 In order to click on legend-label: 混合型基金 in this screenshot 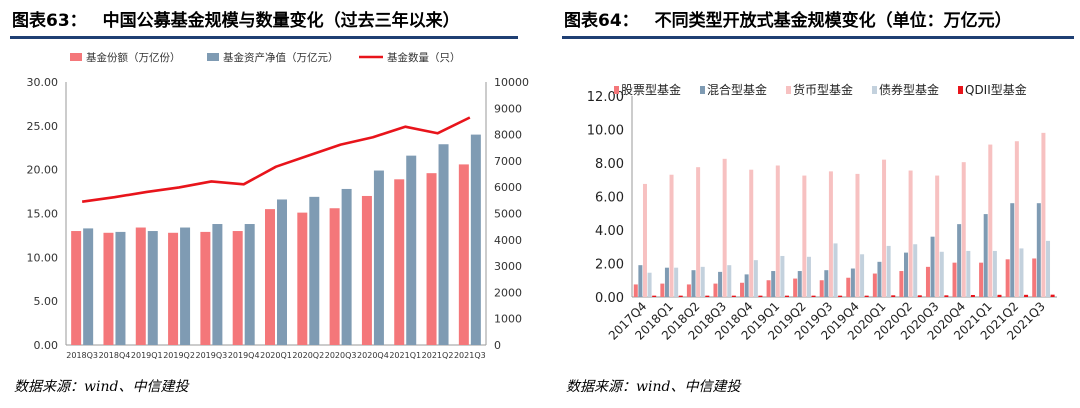, I will do `click(737, 89)`.